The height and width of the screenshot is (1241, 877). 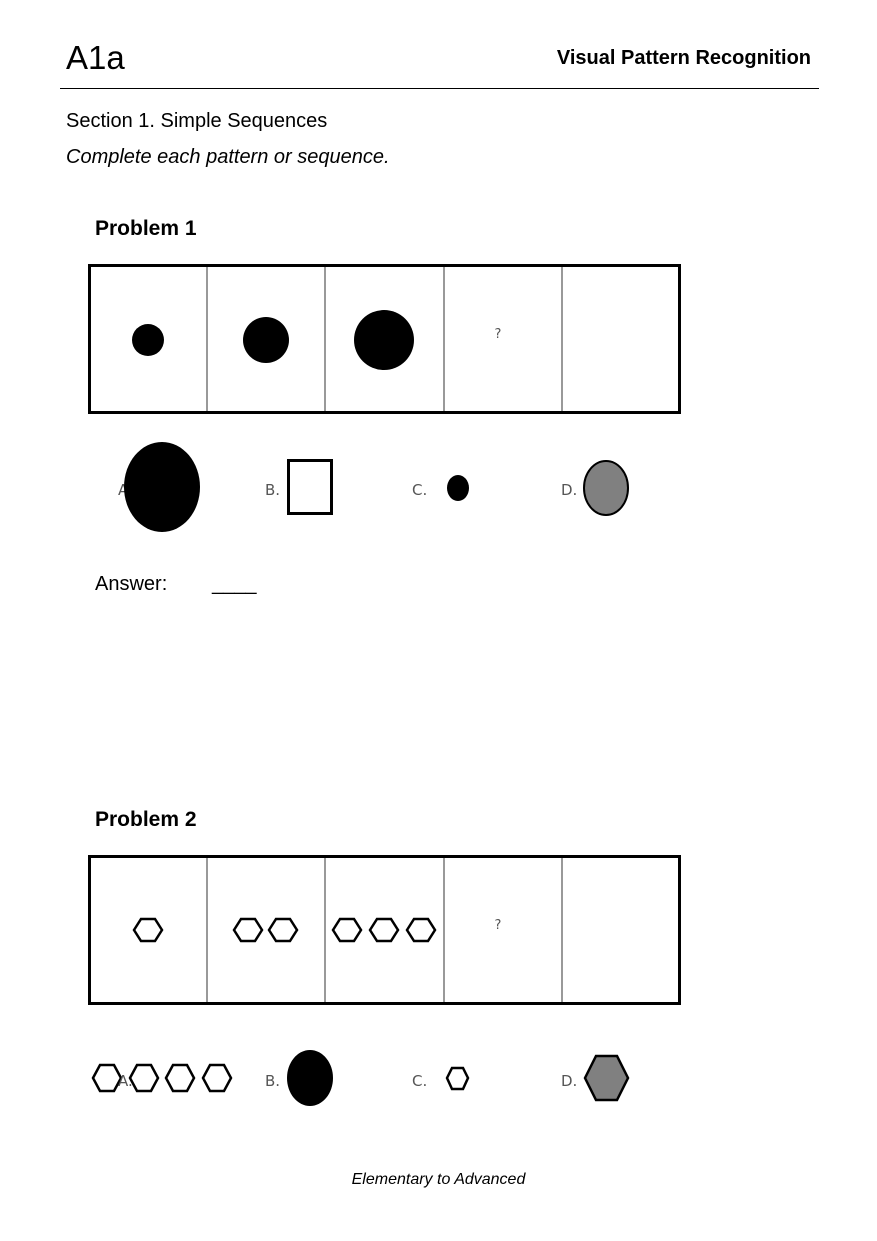 I want to click on option-c-small-ellipse-icon, so click(x=458, y=488).